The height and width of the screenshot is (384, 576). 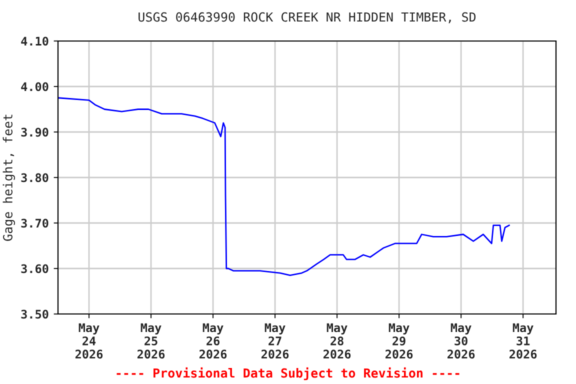 What do you see at coordinates (151, 341) in the screenshot?
I see `x-tick-label: May 25 2026` at bounding box center [151, 341].